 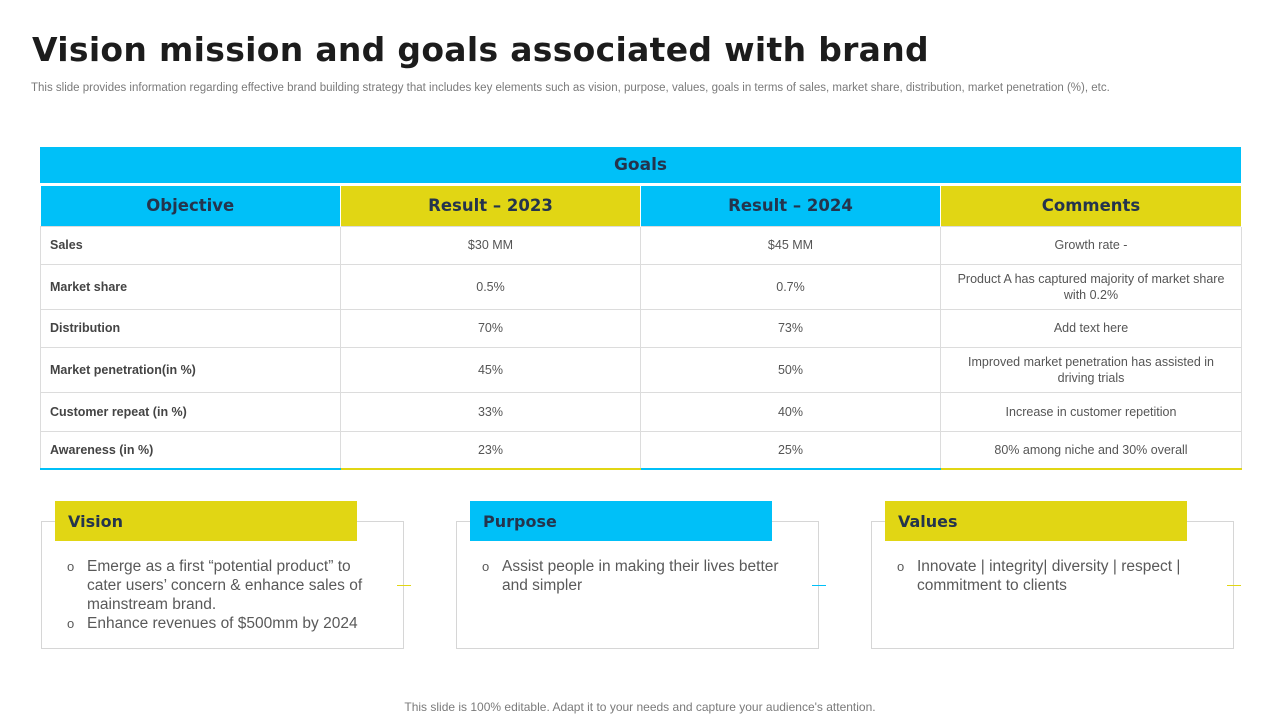 What do you see at coordinates (490, 450) in the screenshot?
I see `result-2023-cell: 23%` at bounding box center [490, 450].